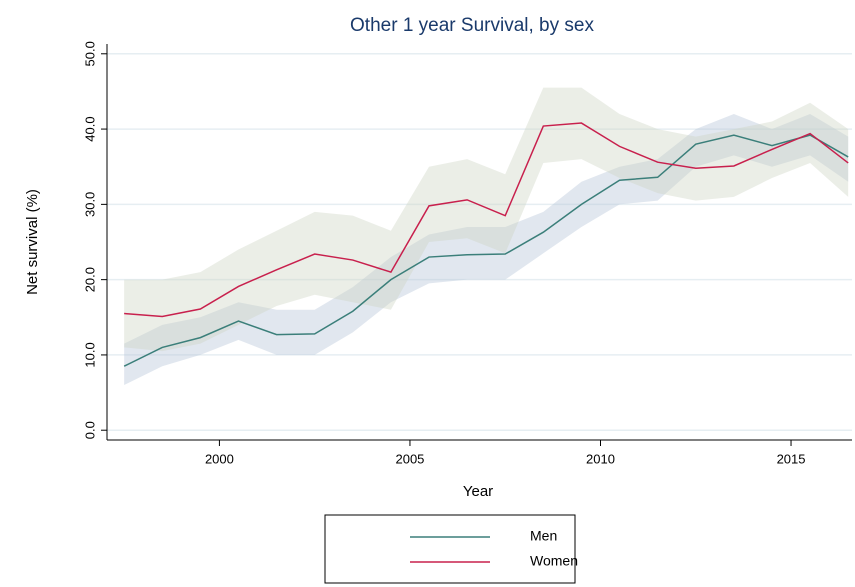  Describe the element at coordinates (478, 491) in the screenshot. I see `x-axis-label: Year` at that location.